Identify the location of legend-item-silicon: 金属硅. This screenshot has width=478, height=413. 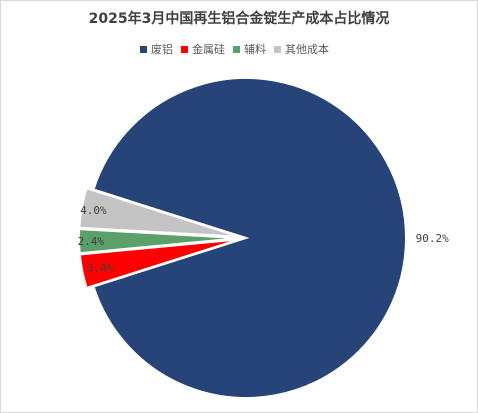
(203, 49).